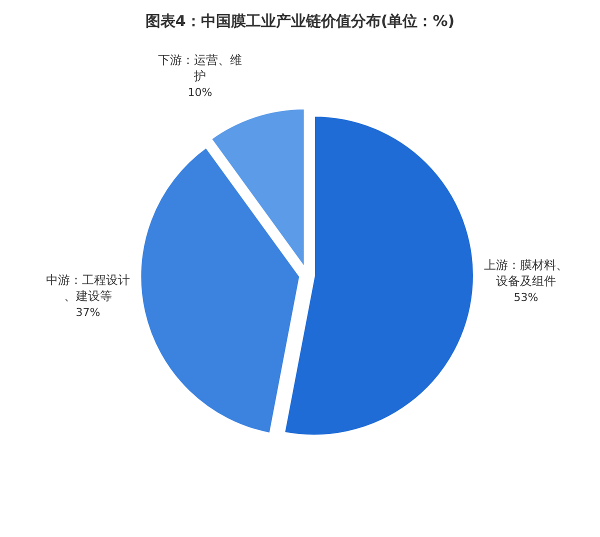 Image resolution: width=600 pixels, height=537 pixels. I want to click on data-label: 10%, so click(200, 92).